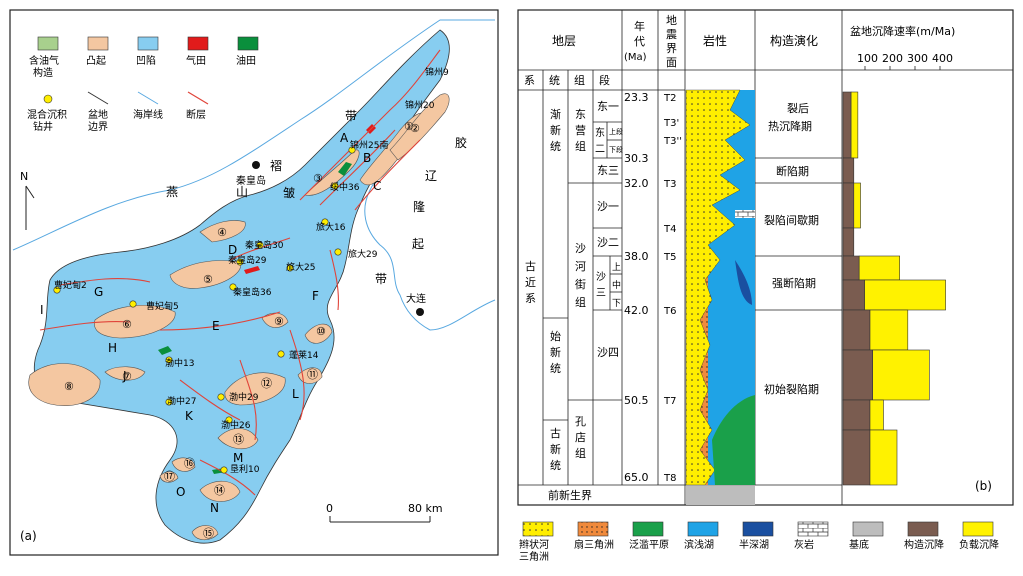 This screenshot has height=576, width=1023. What do you see at coordinates (669, 229) in the screenshot?
I see `seismic-label: T4` at bounding box center [669, 229].